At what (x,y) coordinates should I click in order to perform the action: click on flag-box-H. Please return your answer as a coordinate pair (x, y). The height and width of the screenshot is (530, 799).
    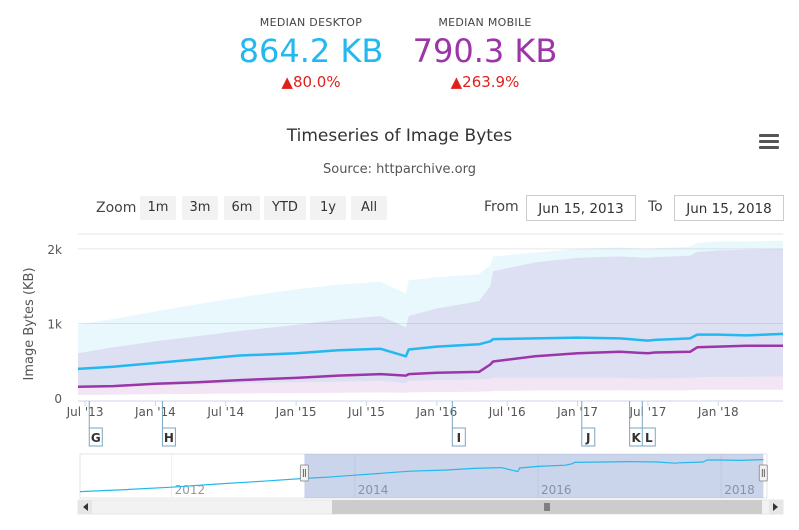
    Looking at the image, I should click on (168, 437).